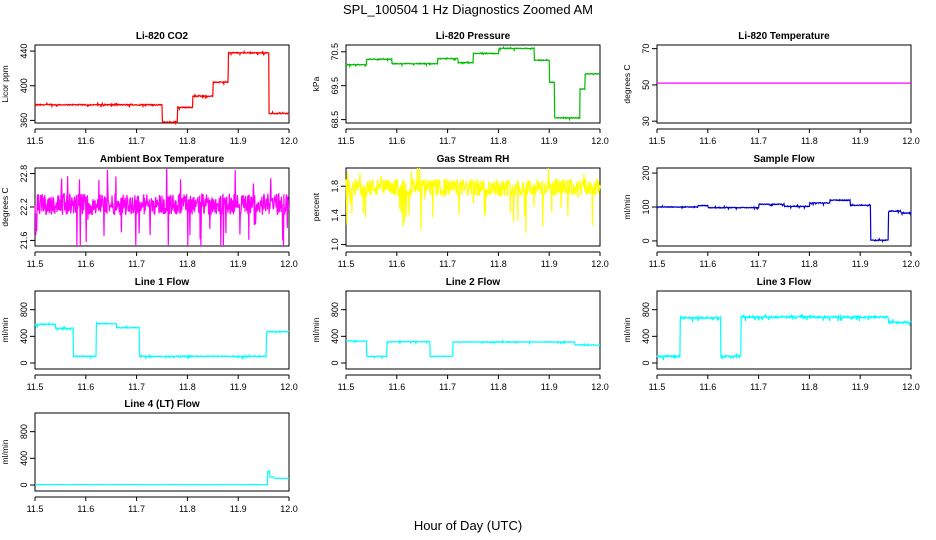 Image resolution: width=936 pixels, height=540 pixels. I want to click on y-tick-label: 1.4, so click(335, 215).